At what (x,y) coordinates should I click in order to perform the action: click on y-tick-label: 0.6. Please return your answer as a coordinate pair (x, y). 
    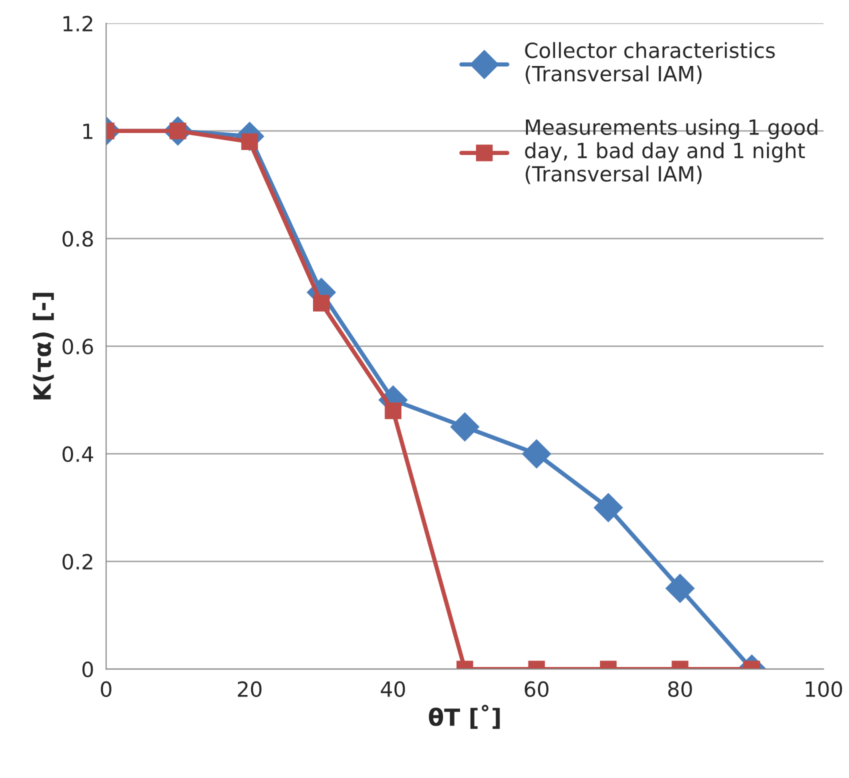
    Looking at the image, I should click on (78, 346).